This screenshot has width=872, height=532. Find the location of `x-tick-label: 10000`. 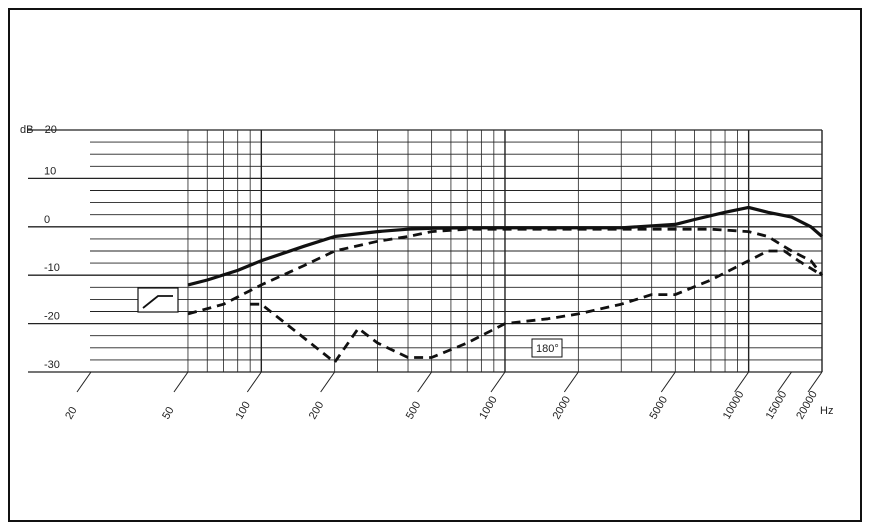

x-tick-label: 10000 is located at coordinates (734, 405).